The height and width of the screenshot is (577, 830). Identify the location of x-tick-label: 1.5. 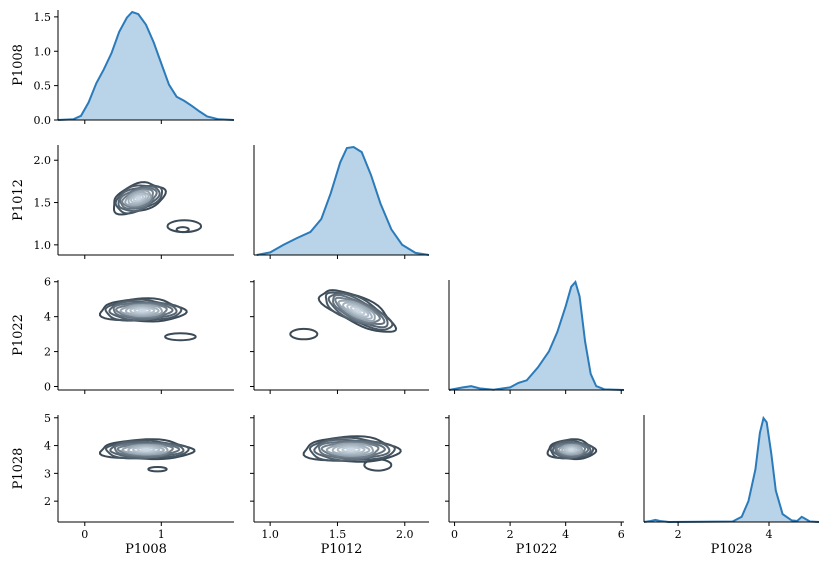
(338, 534).